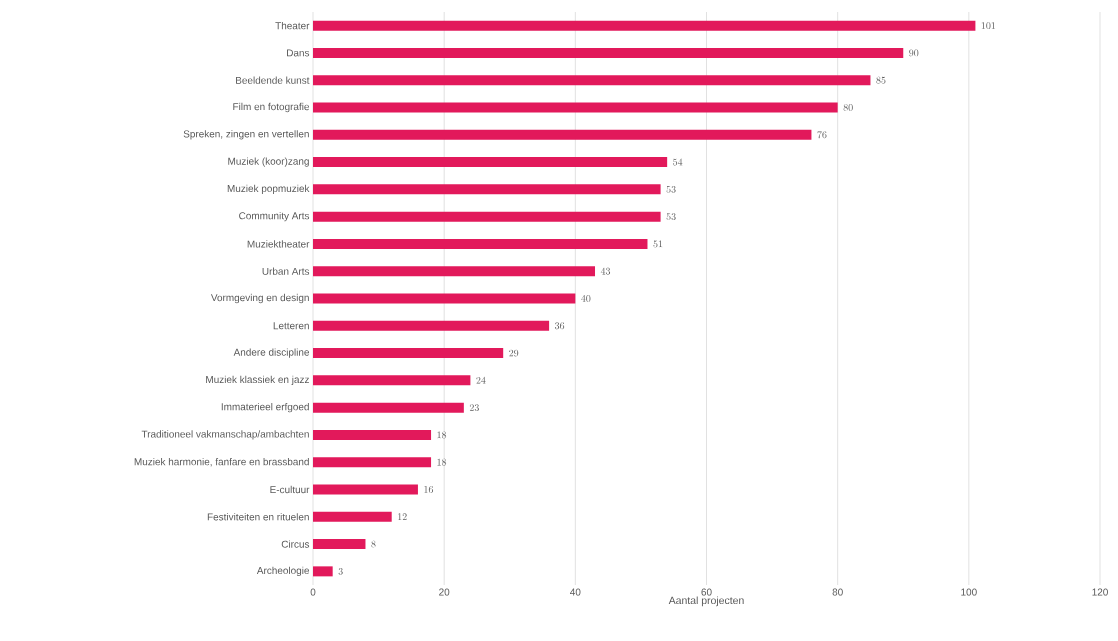 This screenshot has height=641, width=1118. What do you see at coordinates (265, 408) in the screenshot?
I see `y-tick-label: Immaterieel erfgoed` at bounding box center [265, 408].